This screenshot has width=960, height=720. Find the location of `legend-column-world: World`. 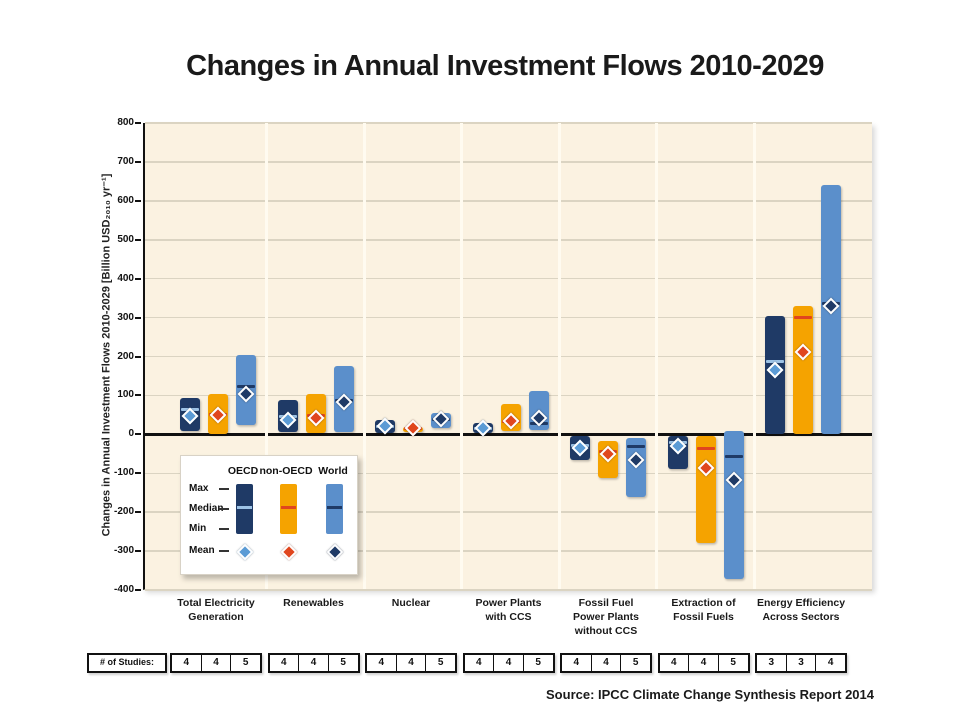

legend-column-world: World is located at coordinates (333, 471).